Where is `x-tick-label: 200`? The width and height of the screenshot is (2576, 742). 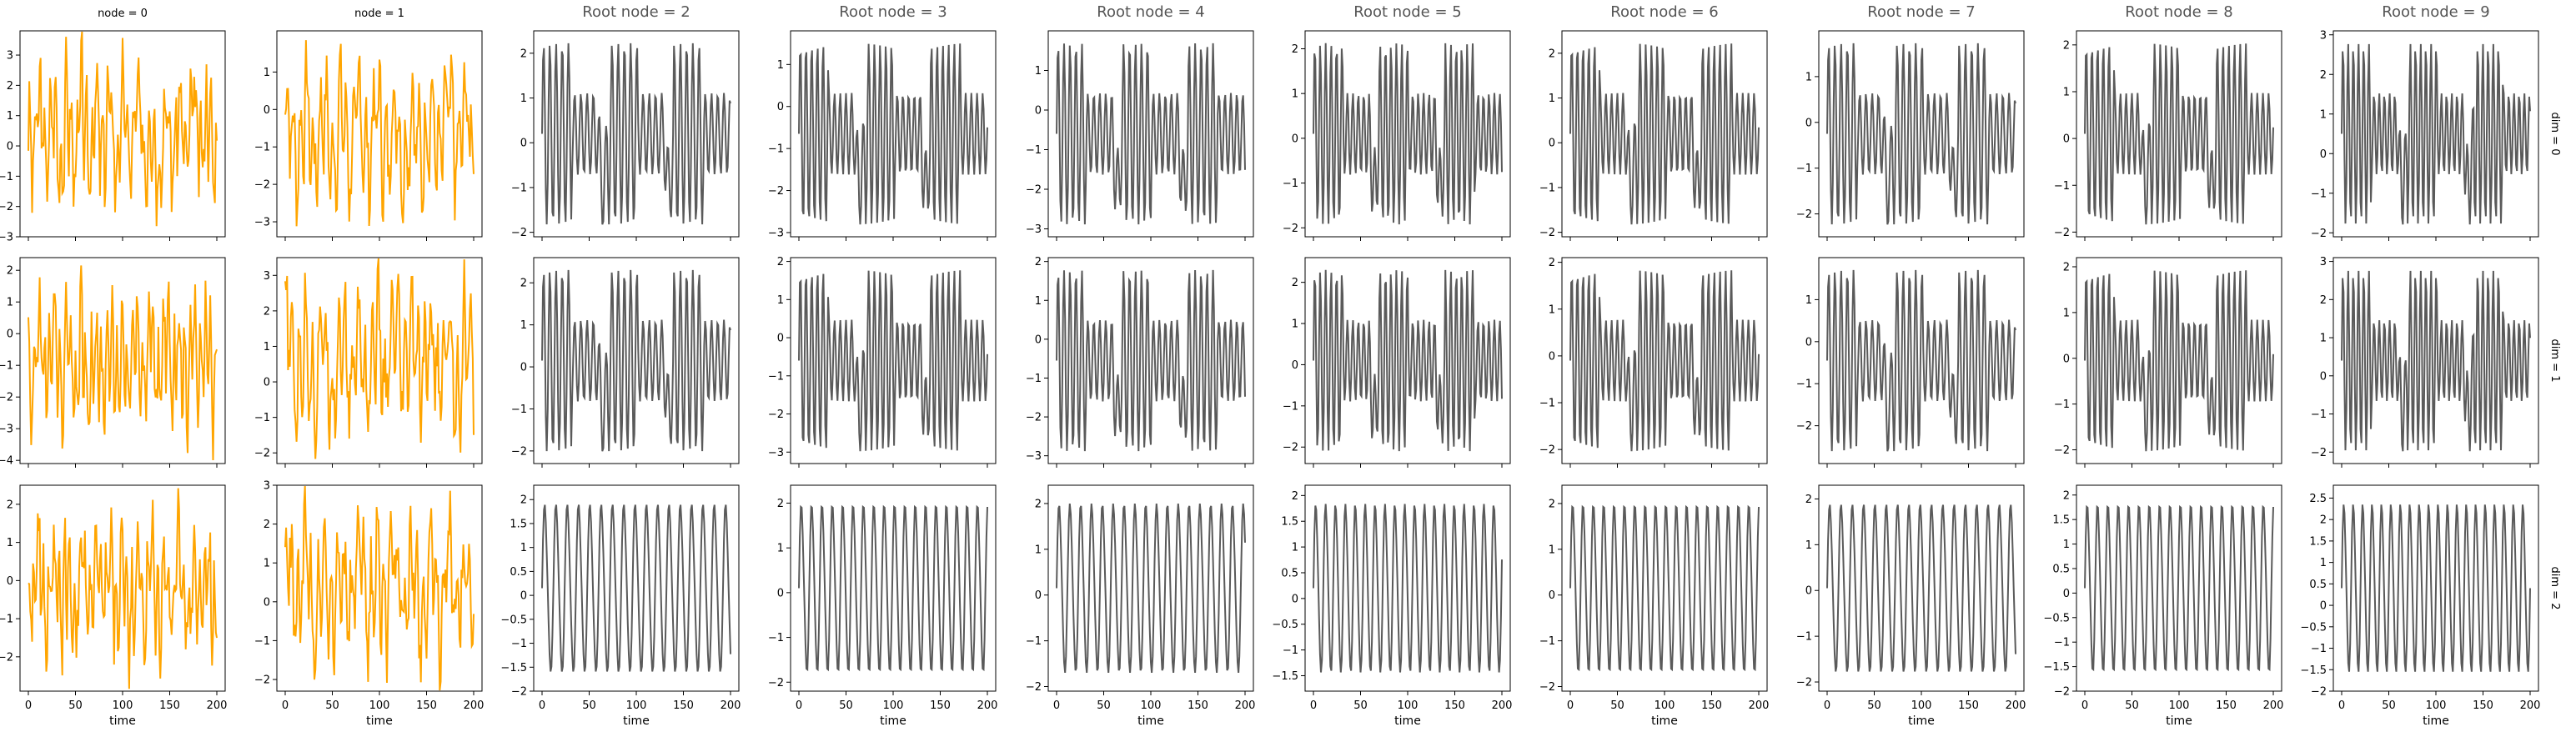 x-tick-label: 200 is located at coordinates (2273, 705).